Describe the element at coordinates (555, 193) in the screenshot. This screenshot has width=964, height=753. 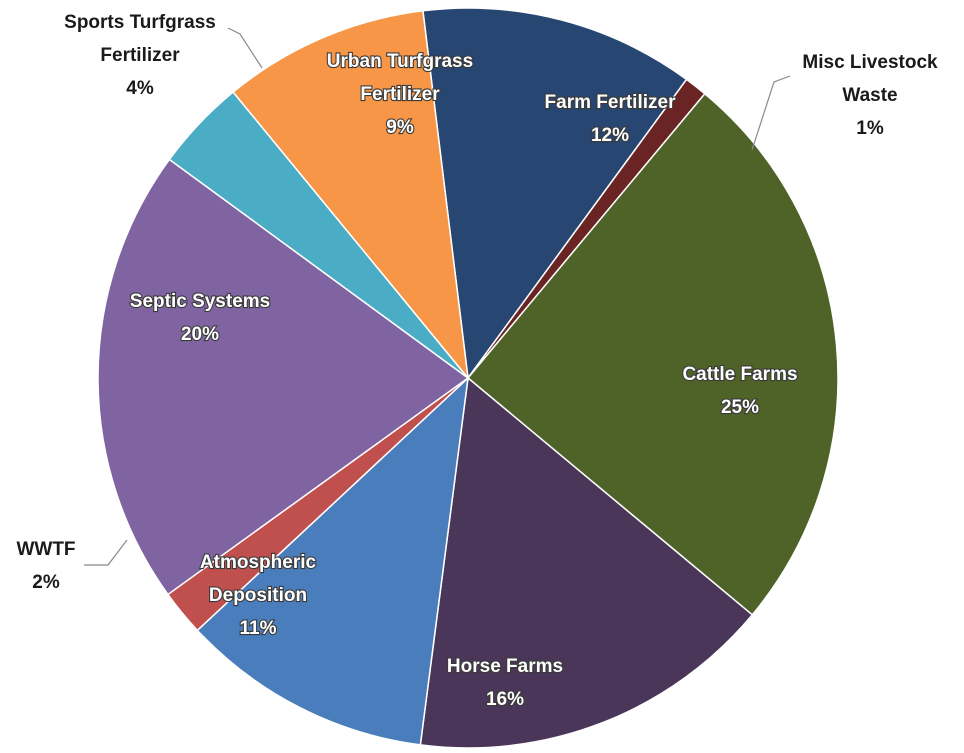
I see `pie-slice-farm-fertilizer` at that location.